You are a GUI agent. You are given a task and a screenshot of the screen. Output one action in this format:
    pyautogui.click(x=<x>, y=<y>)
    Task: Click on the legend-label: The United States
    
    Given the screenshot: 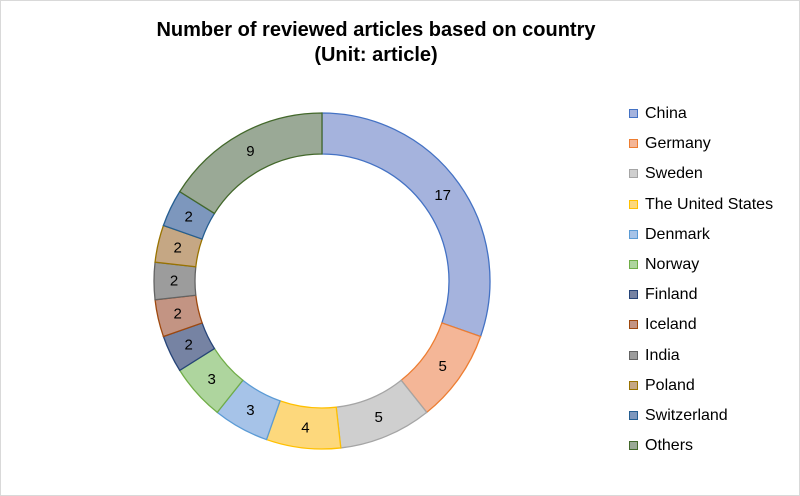 What is the action you would take?
    pyautogui.click(x=709, y=204)
    